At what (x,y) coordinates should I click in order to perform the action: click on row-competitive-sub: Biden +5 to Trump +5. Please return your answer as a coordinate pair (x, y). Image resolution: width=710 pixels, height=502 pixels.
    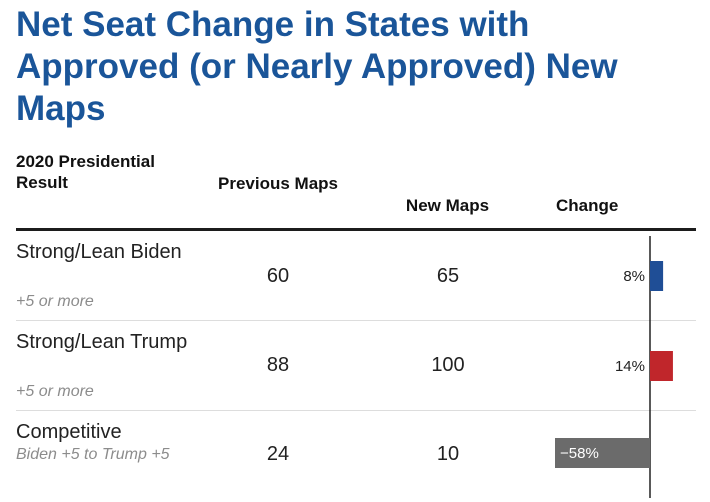
    Looking at the image, I should click on (93, 454).